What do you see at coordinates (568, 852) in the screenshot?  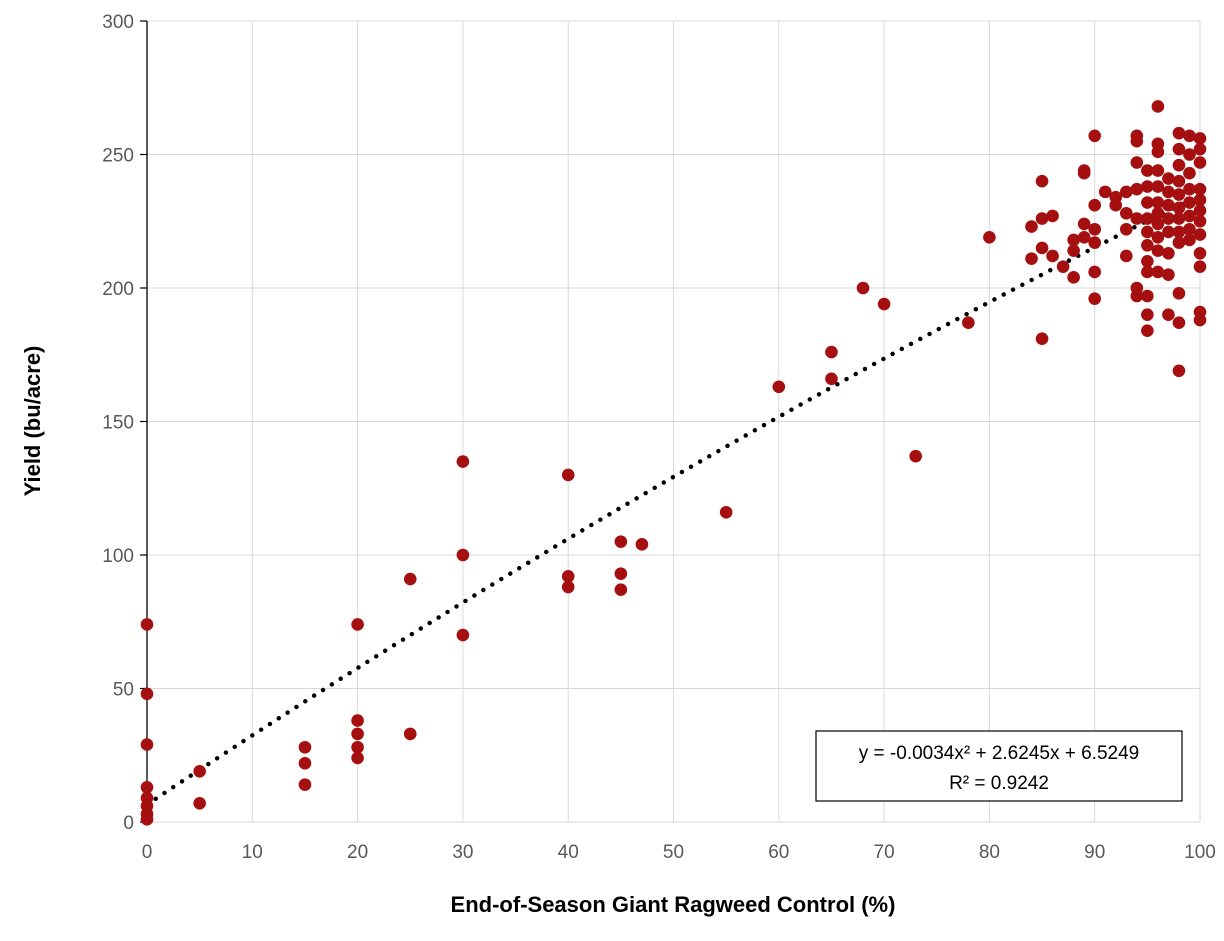 I see `x-tick-label: 40` at bounding box center [568, 852].